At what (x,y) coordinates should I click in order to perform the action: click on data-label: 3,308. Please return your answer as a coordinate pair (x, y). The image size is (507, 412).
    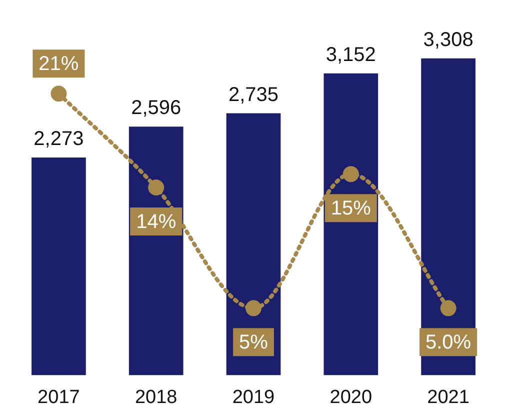
    Looking at the image, I should click on (448, 39).